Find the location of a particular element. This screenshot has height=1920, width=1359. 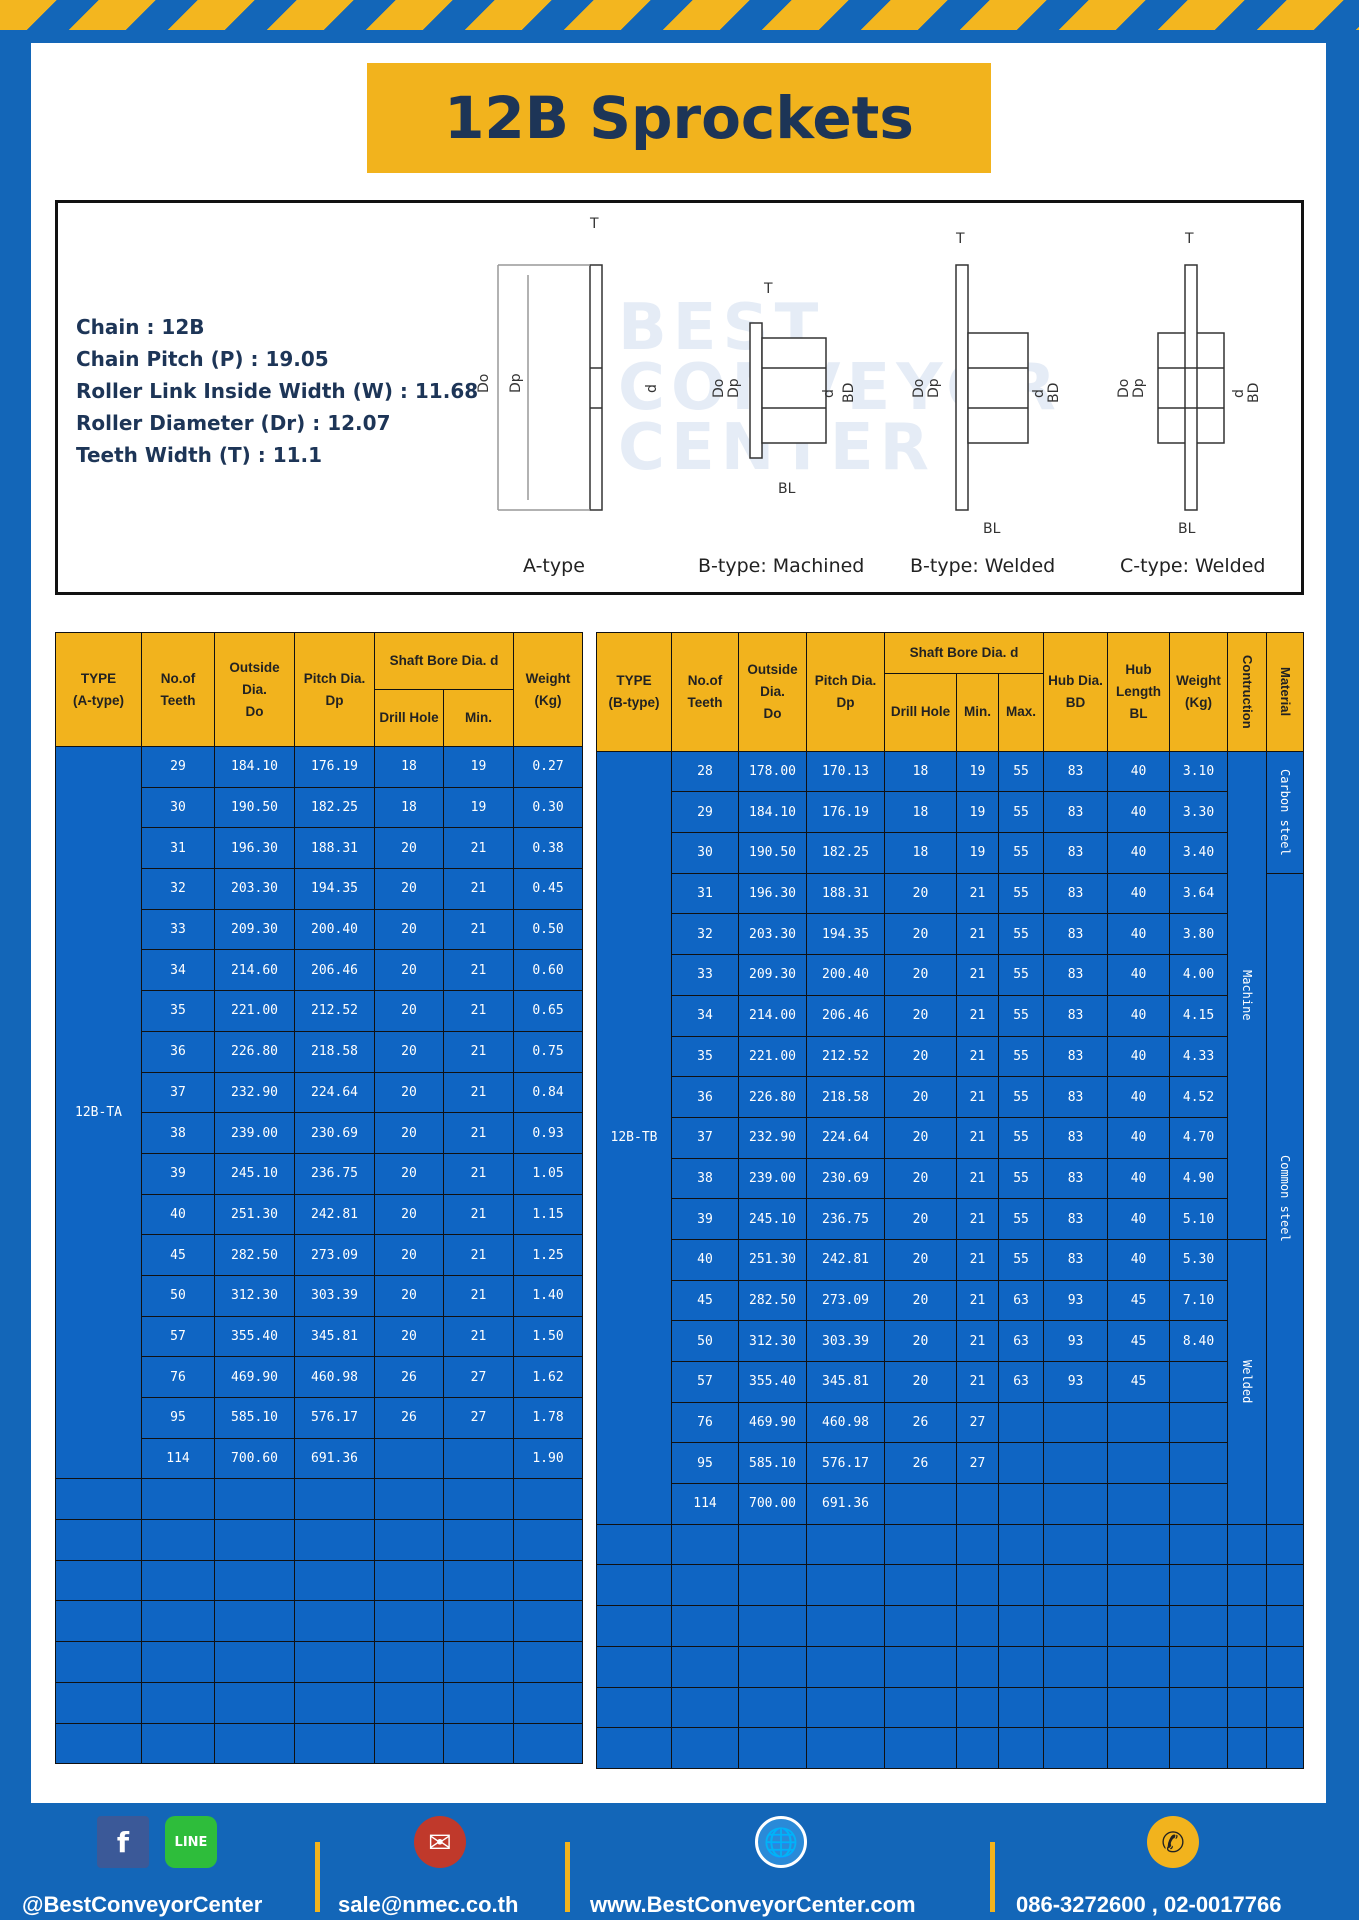

teeth-cell: 33 is located at coordinates (178, 929).